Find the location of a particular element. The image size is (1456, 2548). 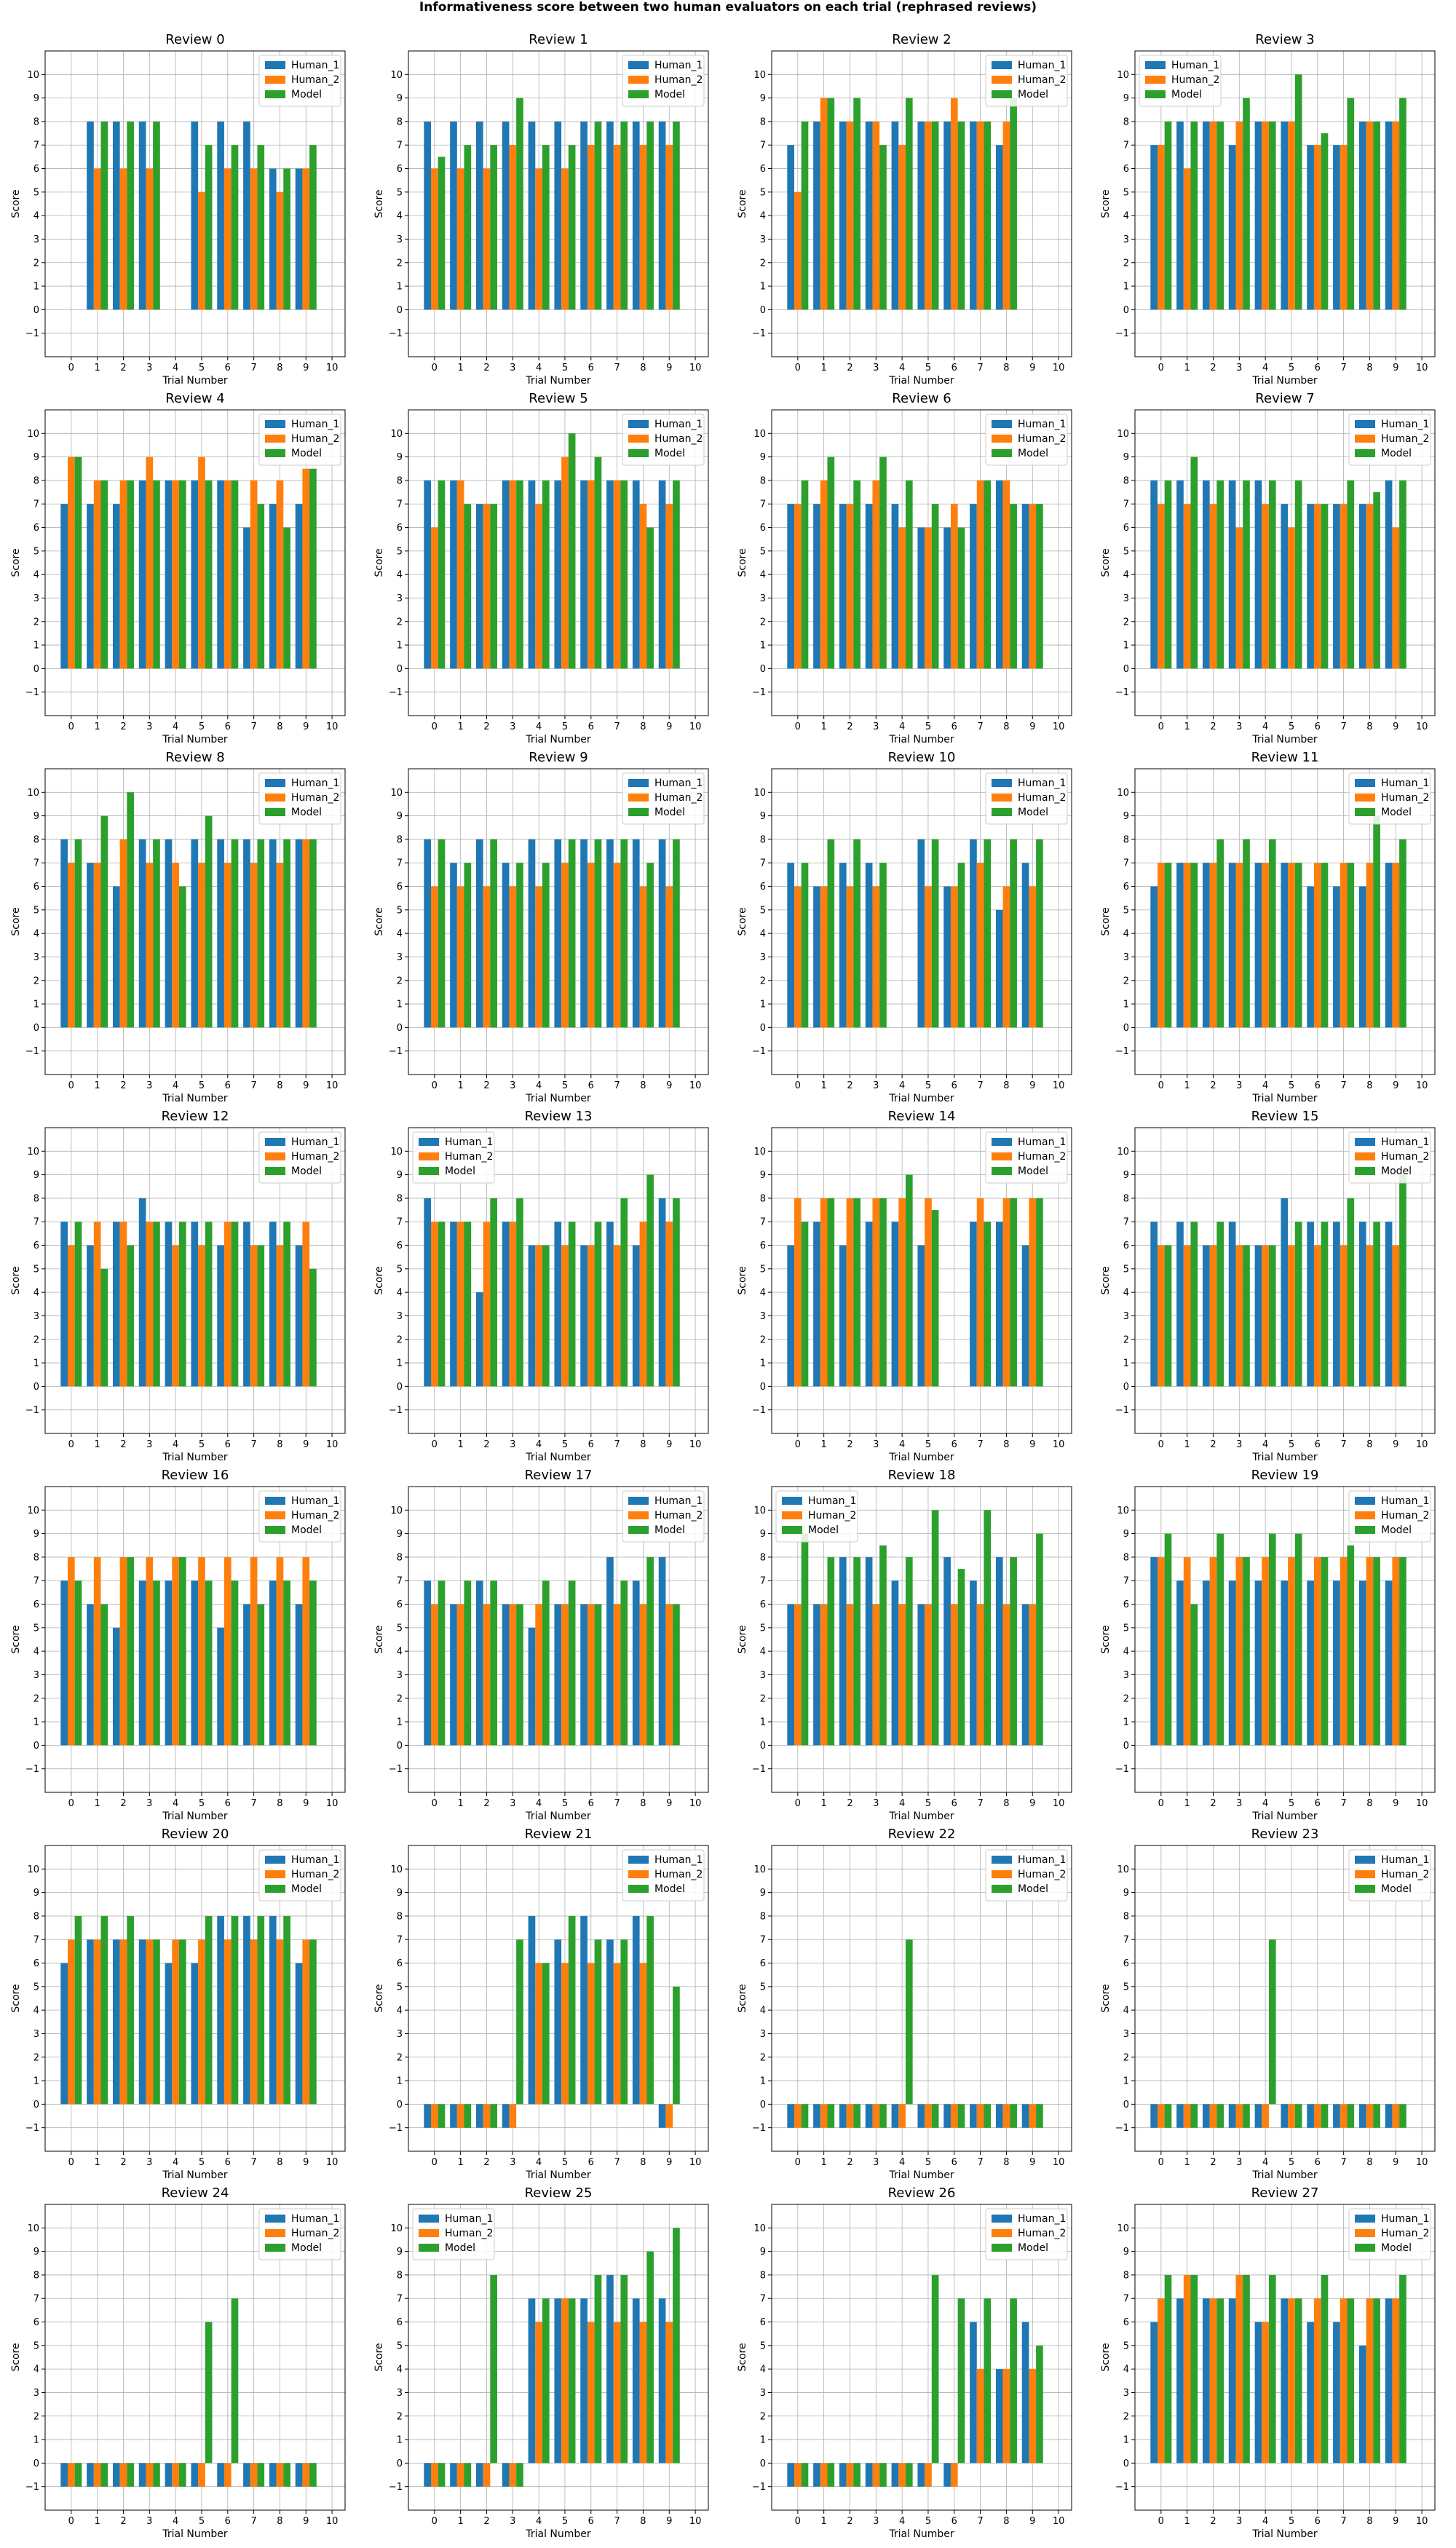

x-tick-label: 4 is located at coordinates (1265, 726).